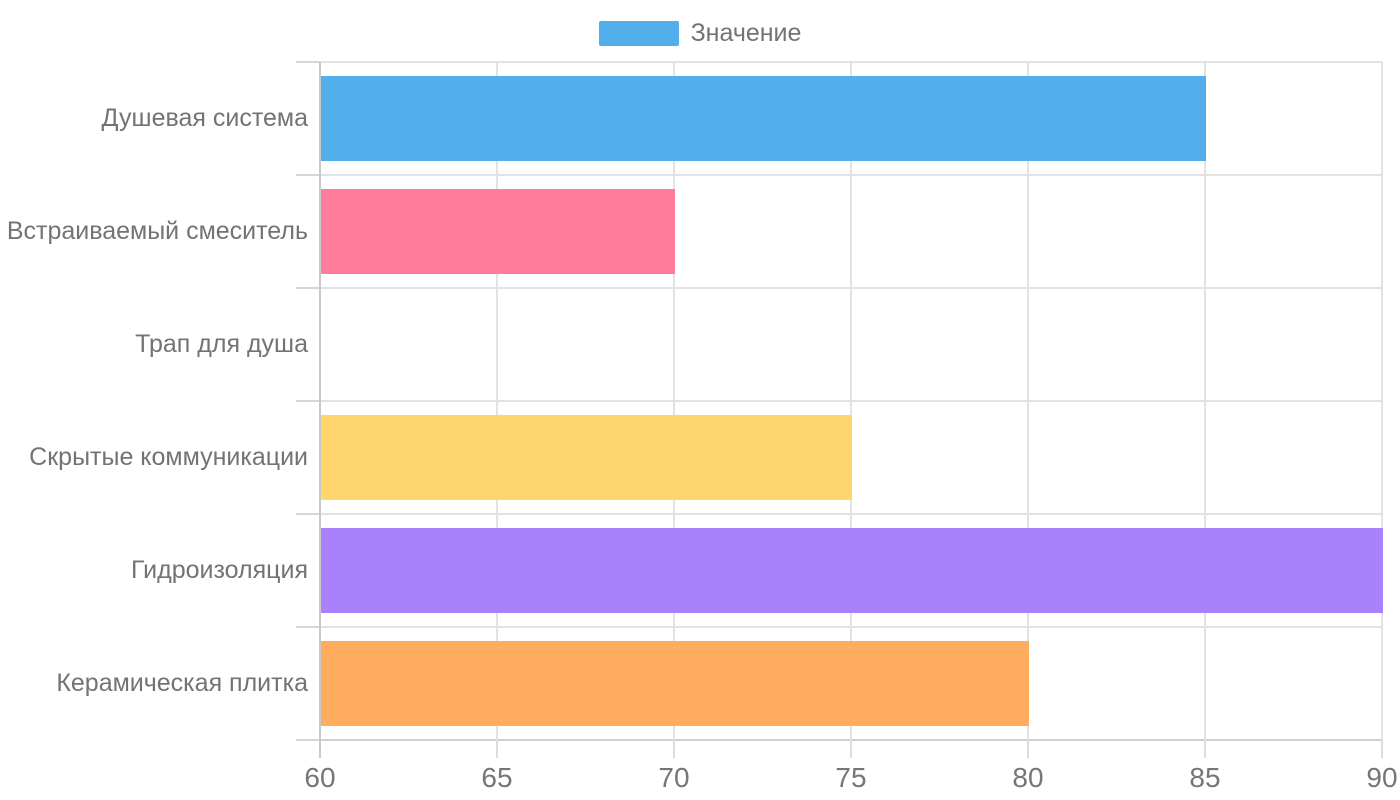 This screenshot has height=800, width=1400. Describe the element at coordinates (1205, 777) in the screenshot. I see `x-tick-label: 85` at that location.